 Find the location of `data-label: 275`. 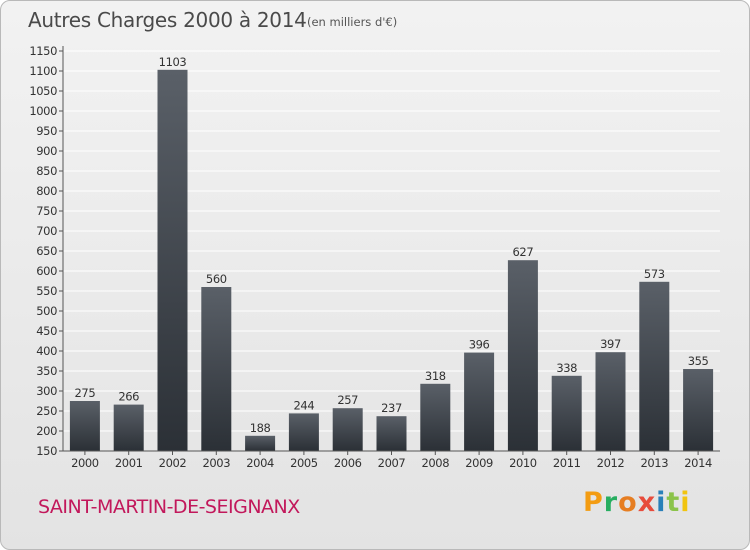

data-label: 275 is located at coordinates (85, 393).